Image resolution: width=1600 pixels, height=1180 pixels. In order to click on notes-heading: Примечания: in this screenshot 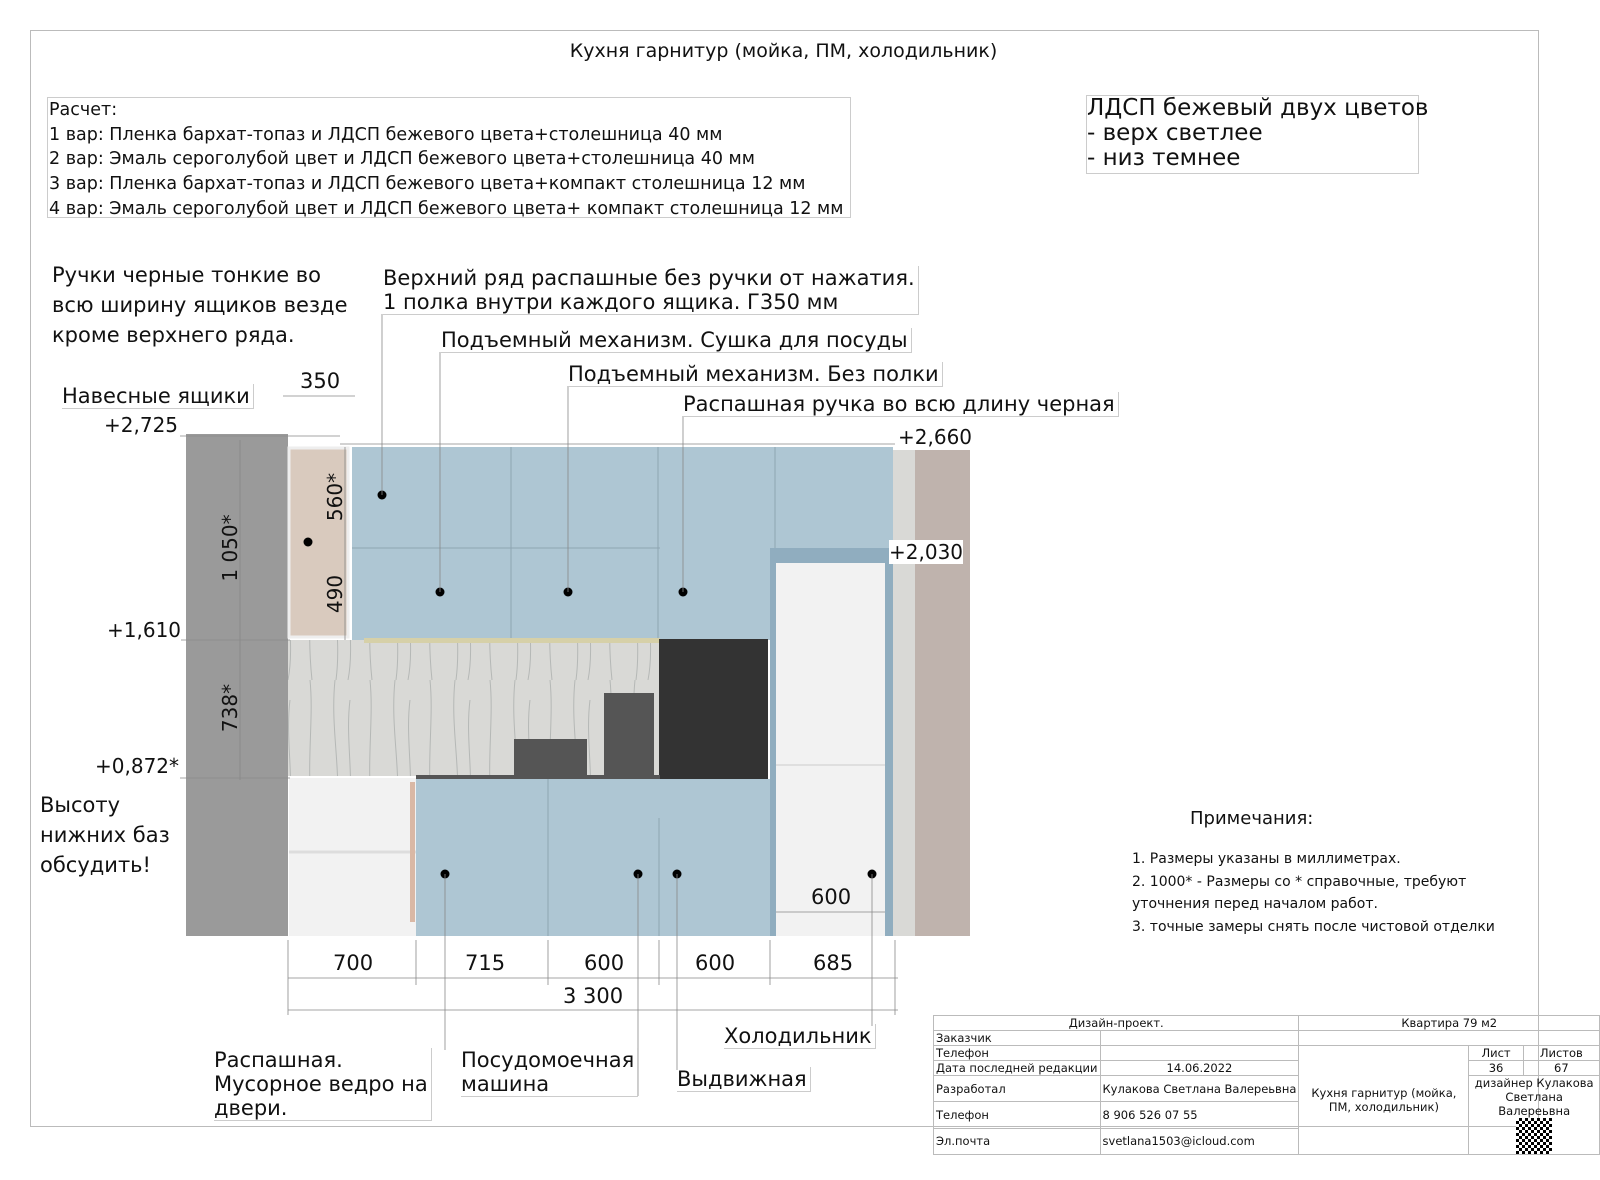, I will do `click(1252, 818)`.